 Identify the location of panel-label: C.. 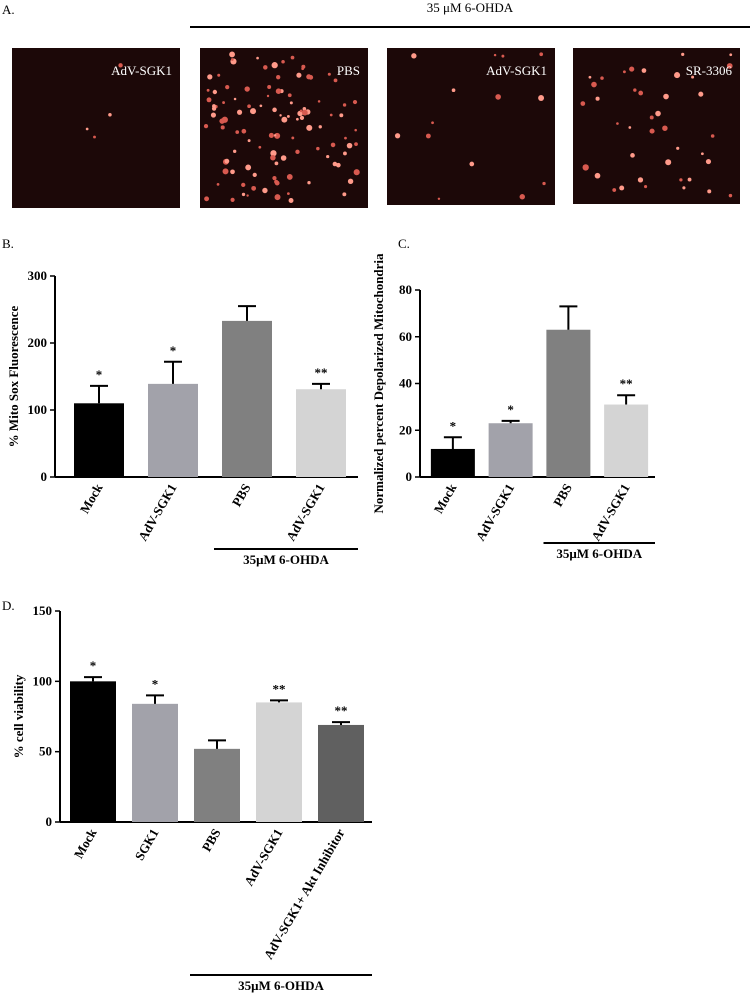
(404, 243).